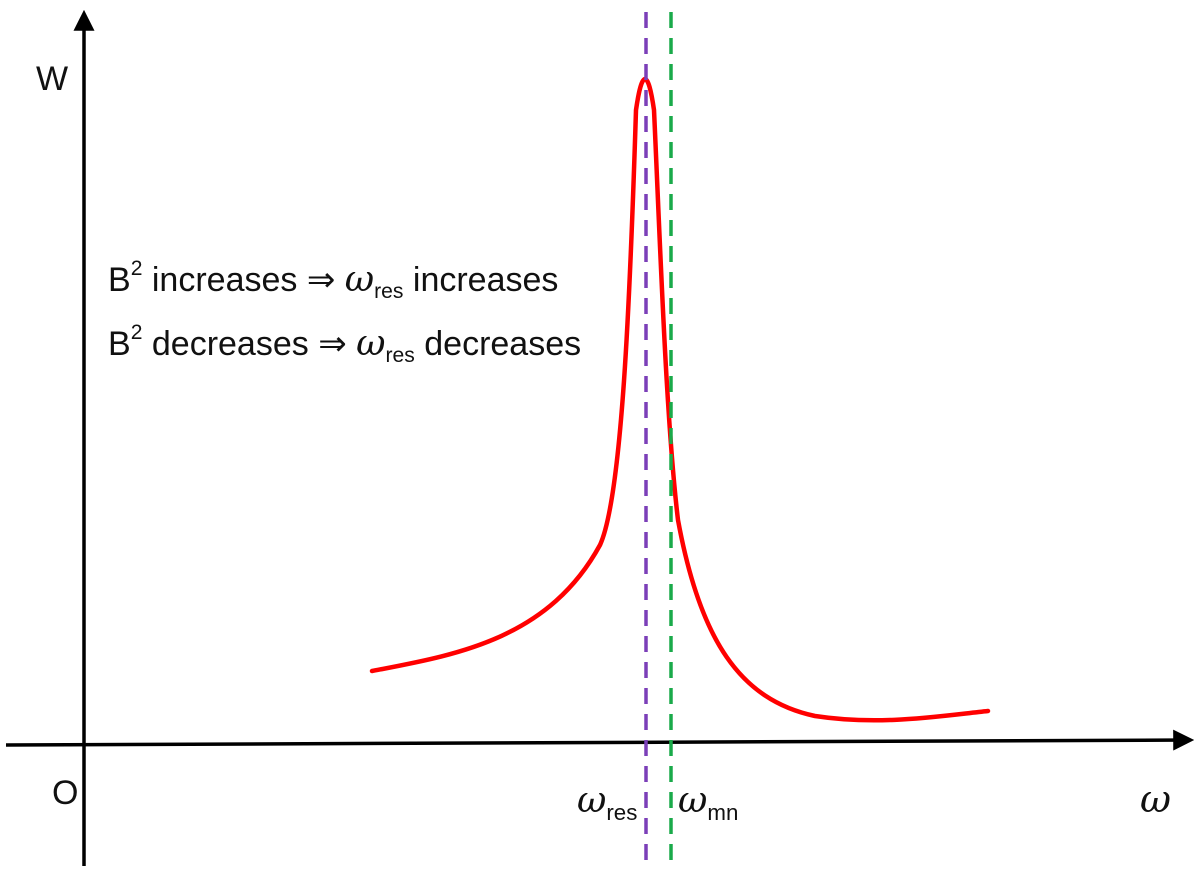 The width and height of the screenshot is (1200, 875). Describe the element at coordinates (693, 800) in the screenshot. I see `omega-mn-symbol: ω` at that location.